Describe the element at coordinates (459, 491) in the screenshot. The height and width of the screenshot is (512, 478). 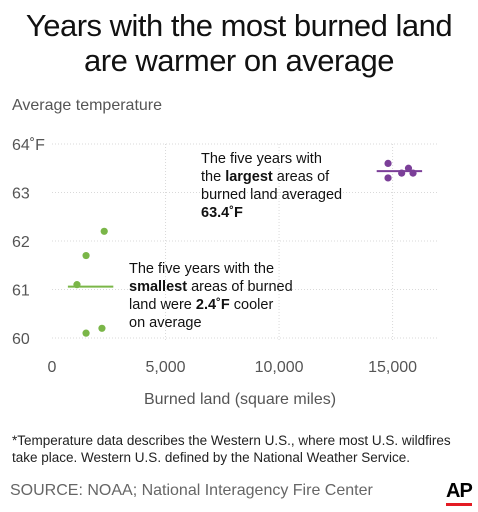
I see `ap-logo: AP` at that location.